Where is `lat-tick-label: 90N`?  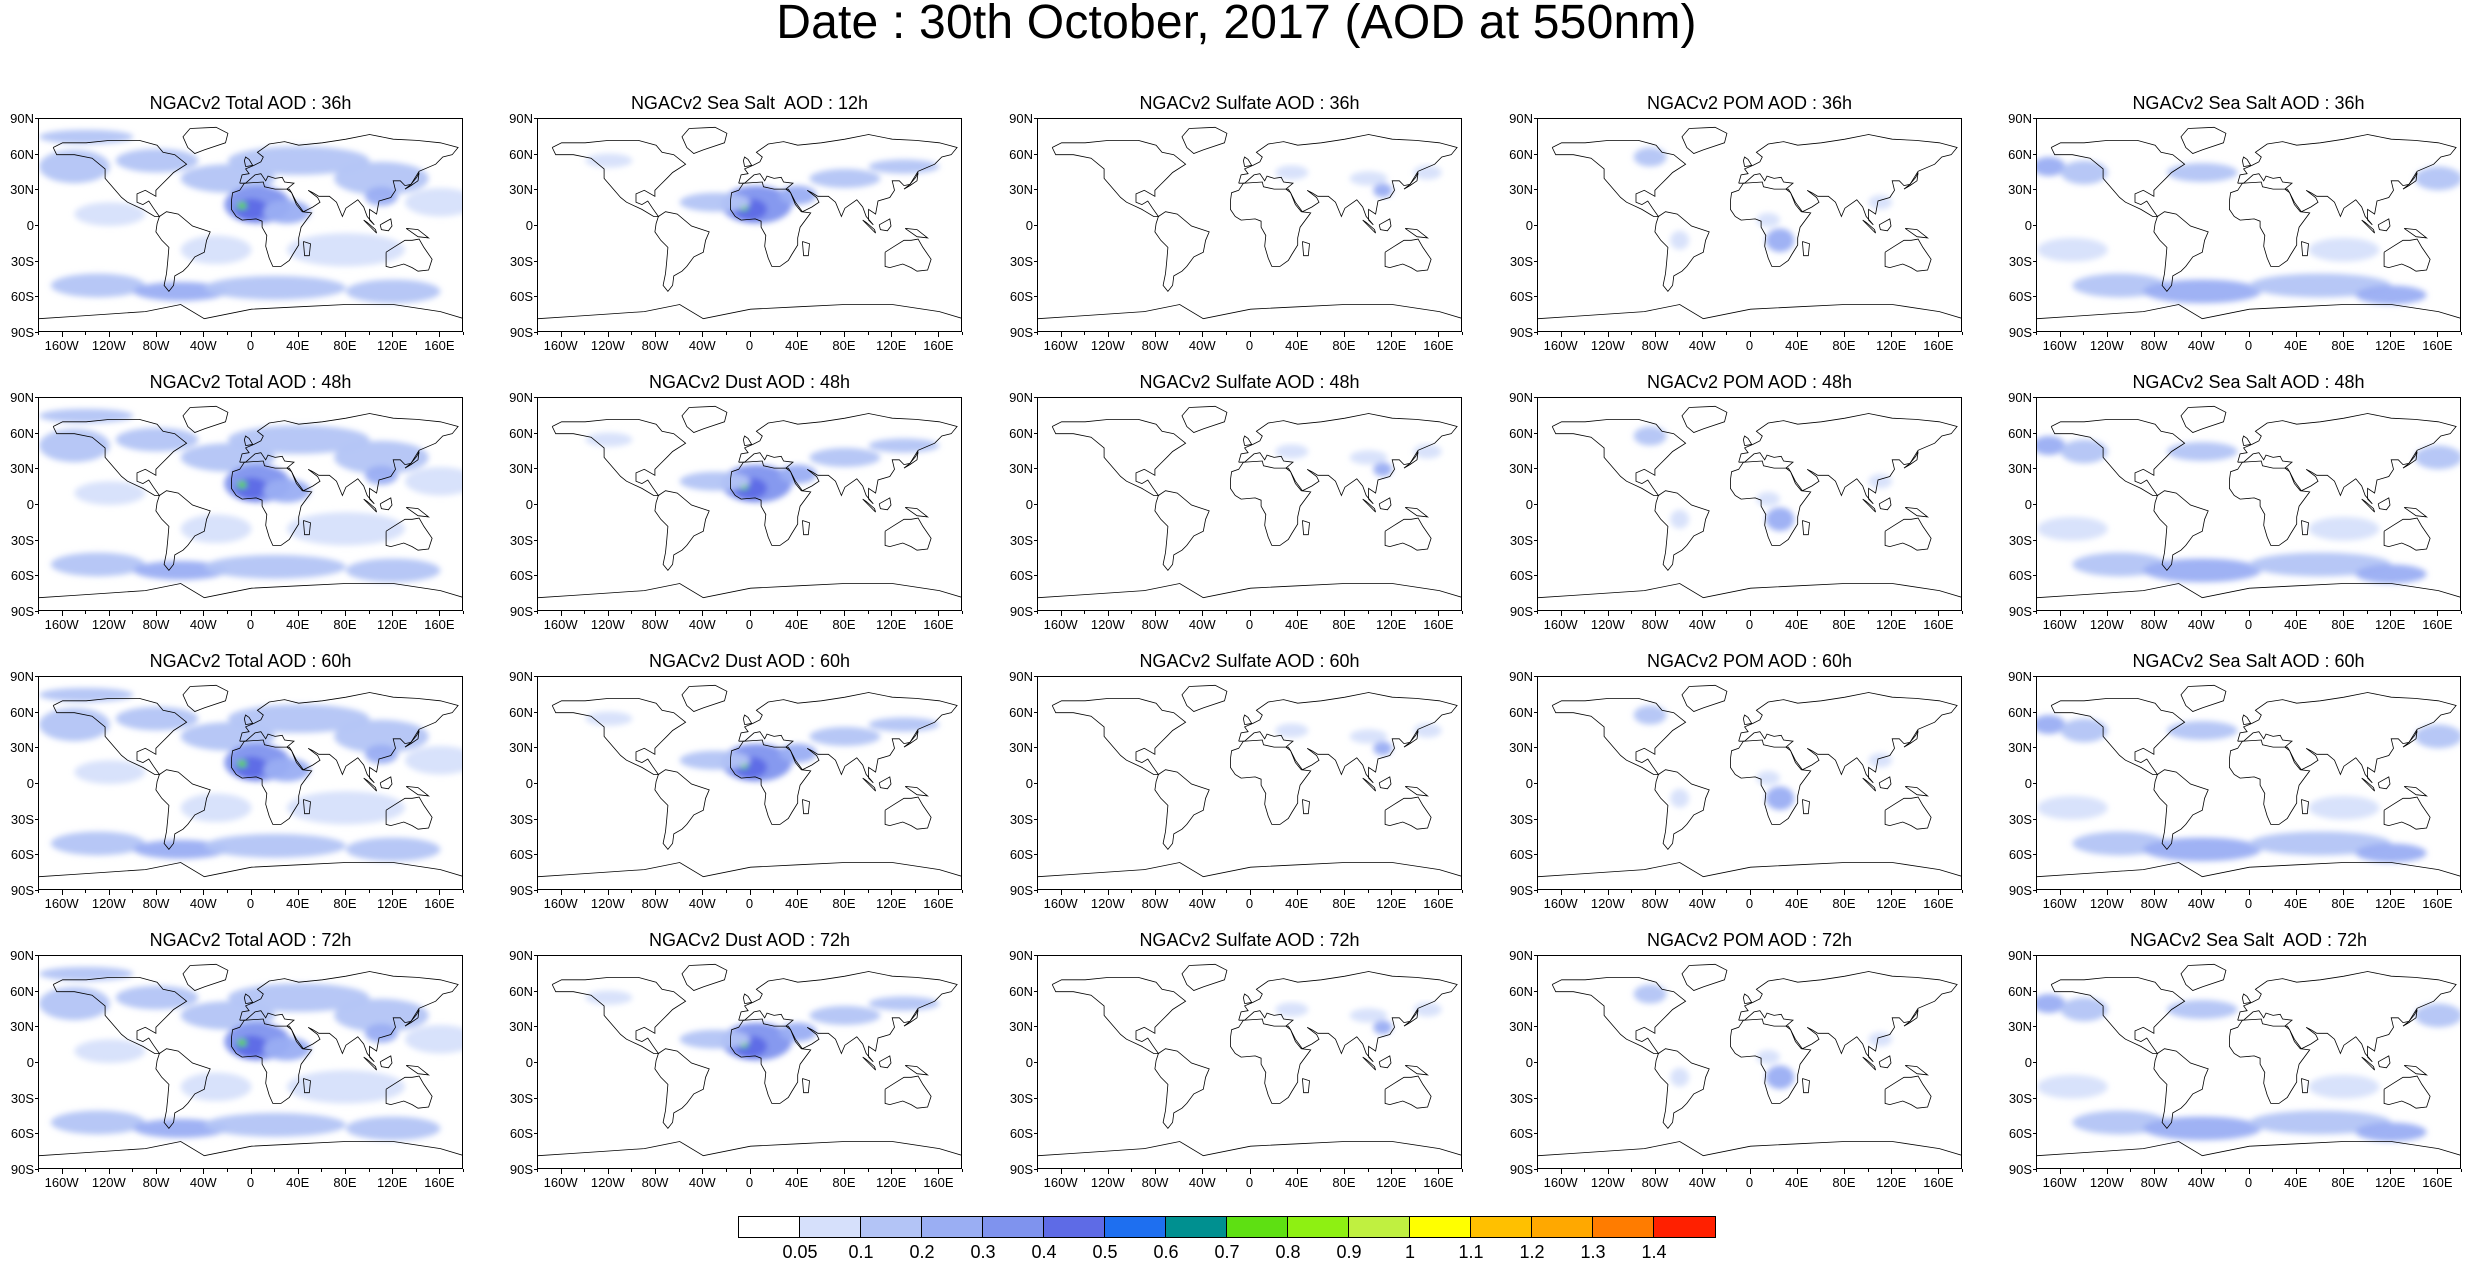
lat-tick-label: 90N is located at coordinates (521, 676).